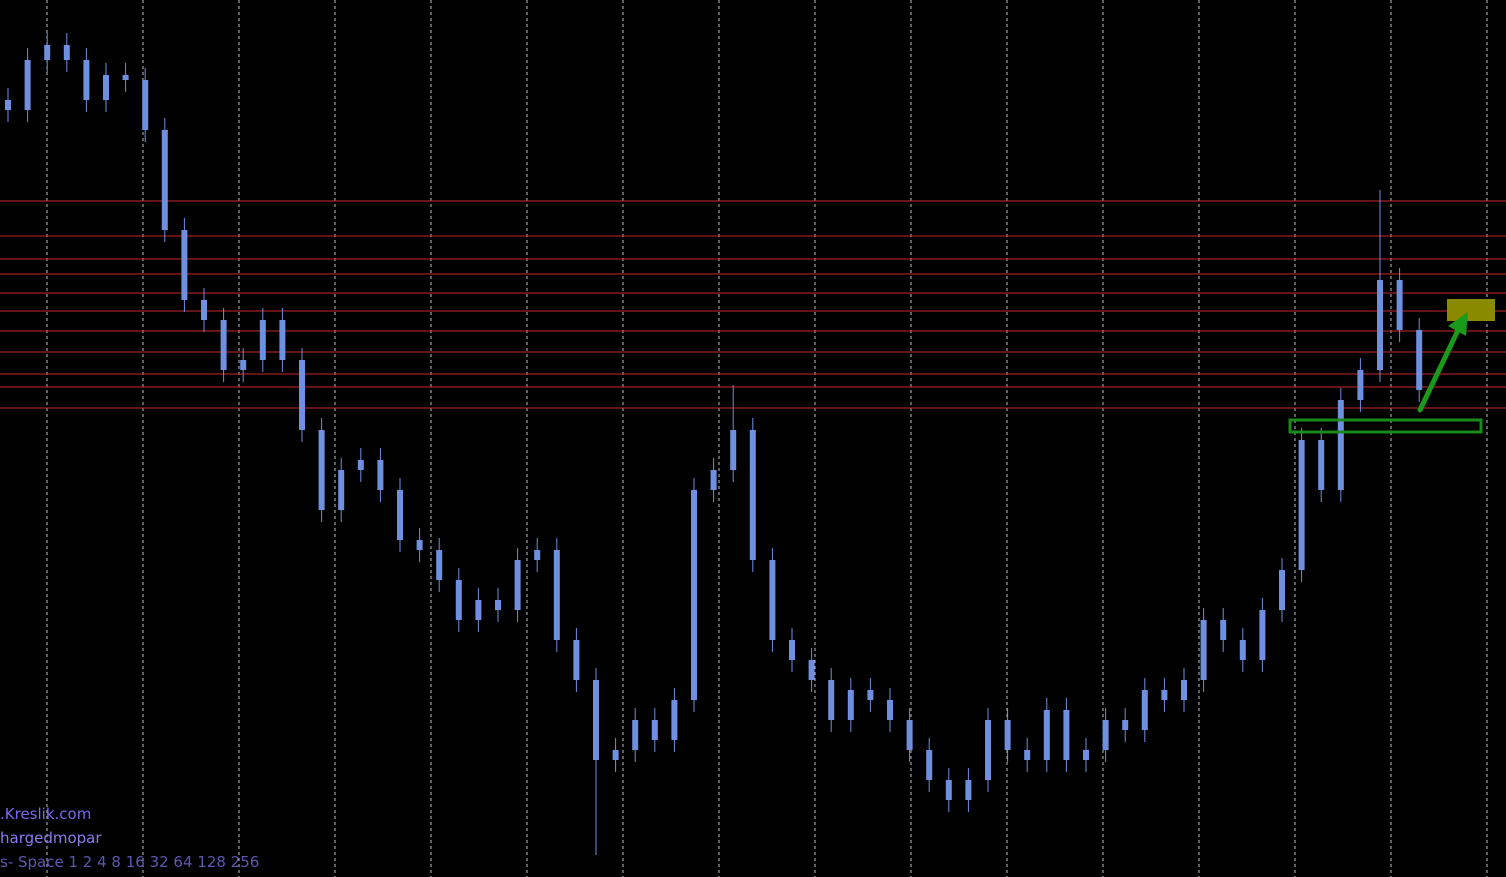  Describe the element at coordinates (1458, 324) in the screenshot. I see `arrow-head` at that location.